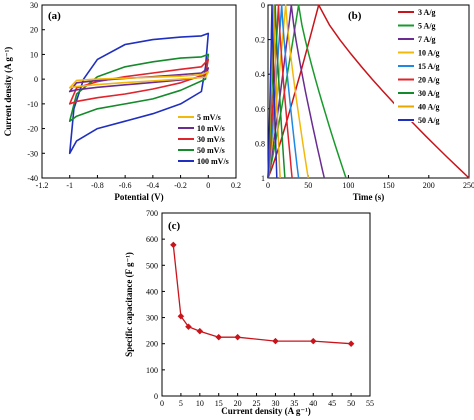  What do you see at coordinates (209, 117) in the screenshot?
I see `legend-label: 5 mV/s` at bounding box center [209, 117].